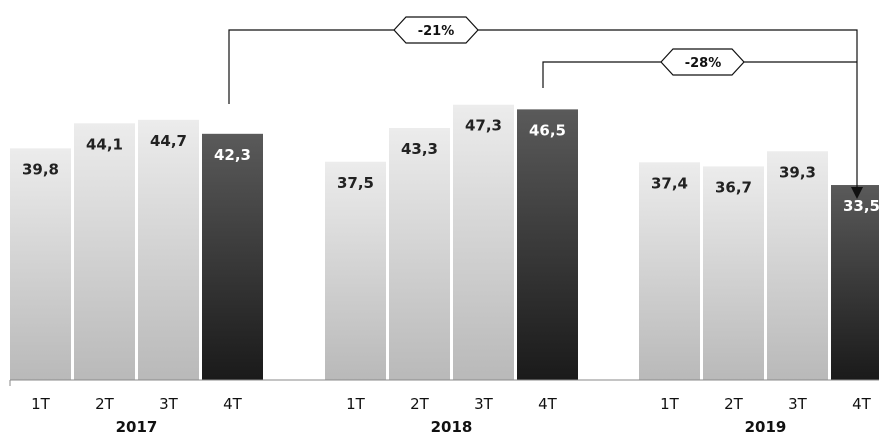  I want to click on annotation-minus-21-hexagon, so click(436, 30).